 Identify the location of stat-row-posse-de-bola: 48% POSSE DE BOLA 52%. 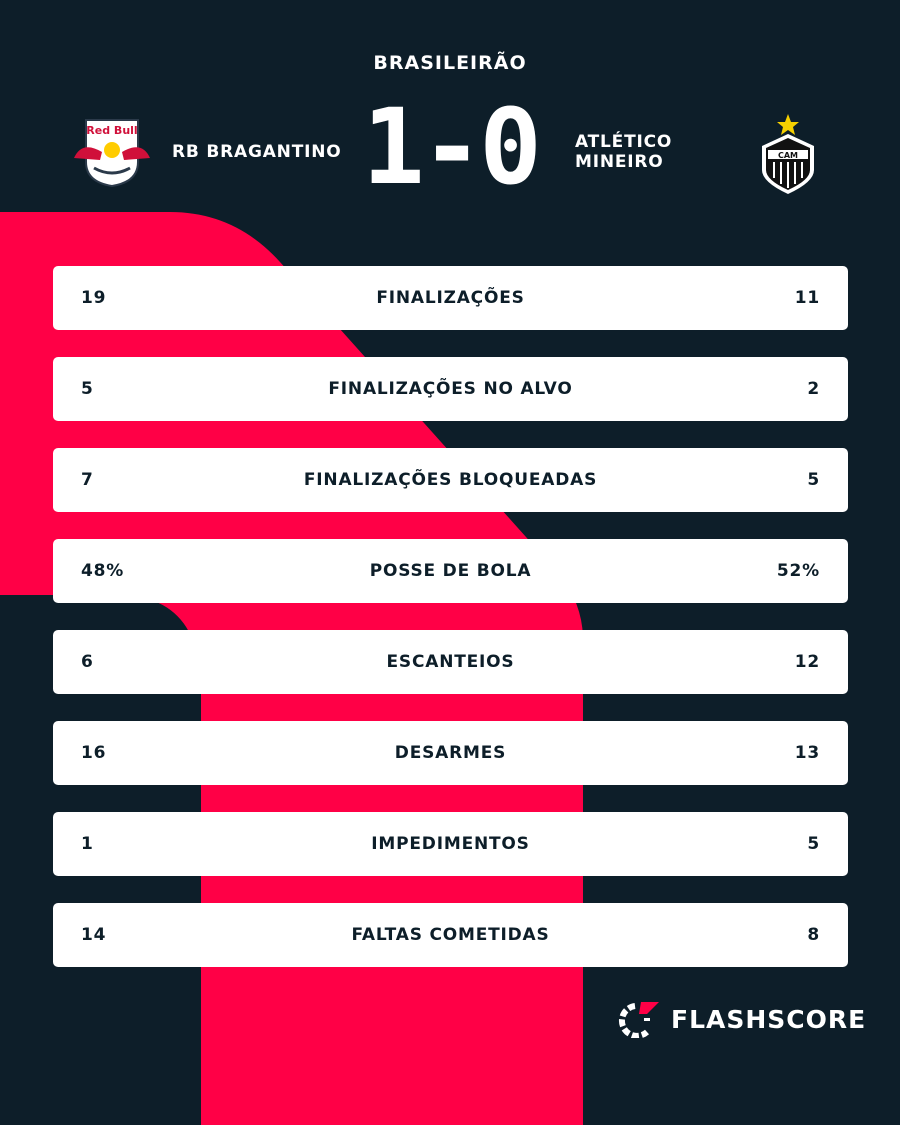
(450, 571).